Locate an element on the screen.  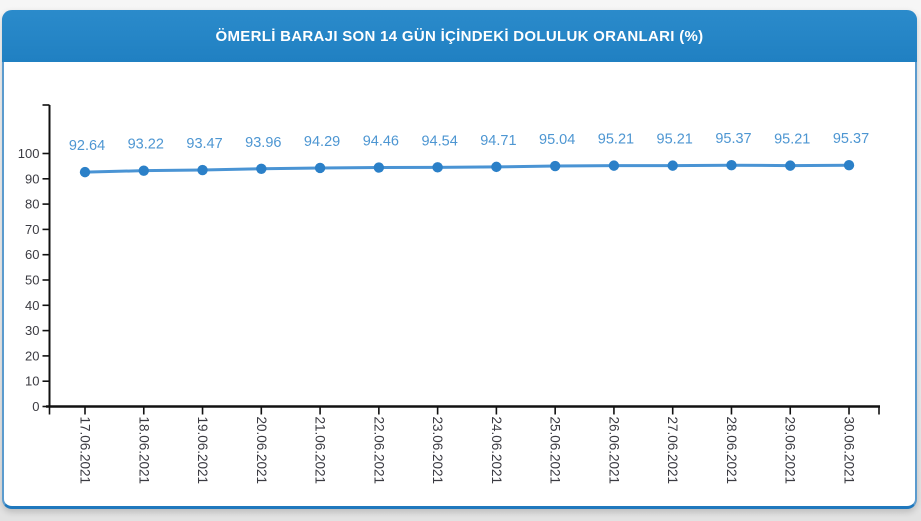
data-point-label: 93.22 is located at coordinates (146, 145).